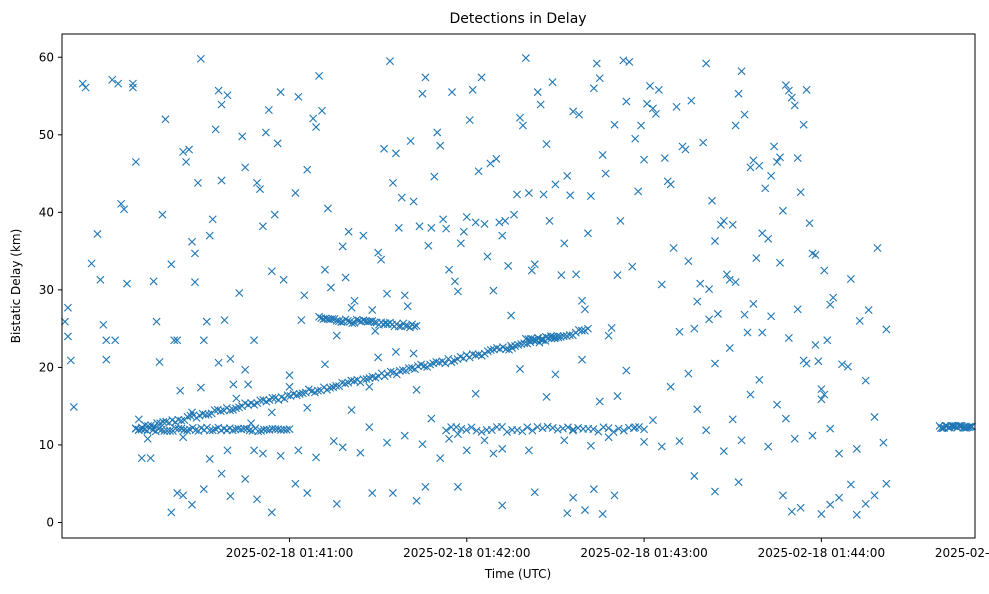 This screenshot has height=594, width=989. I want to click on y-axis: 0 10 20 30 40 50 60, so click(50, 289).